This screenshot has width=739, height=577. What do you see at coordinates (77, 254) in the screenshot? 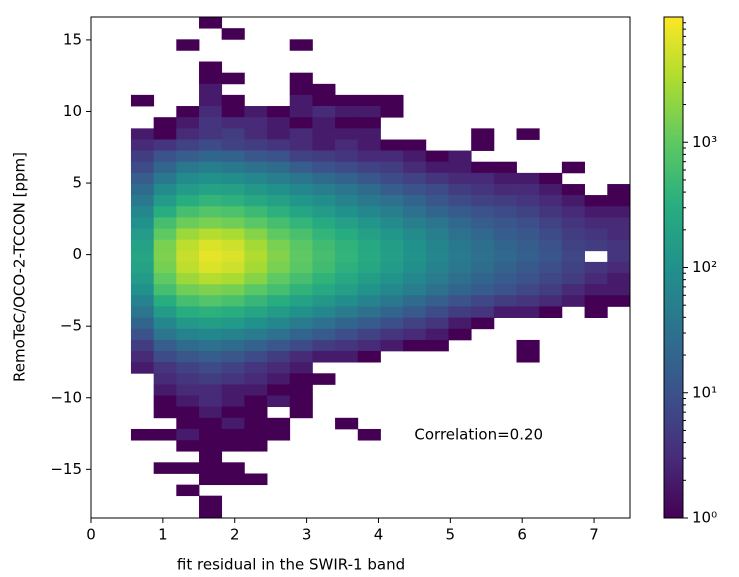
I see `y-tick-label: 0` at bounding box center [77, 254].